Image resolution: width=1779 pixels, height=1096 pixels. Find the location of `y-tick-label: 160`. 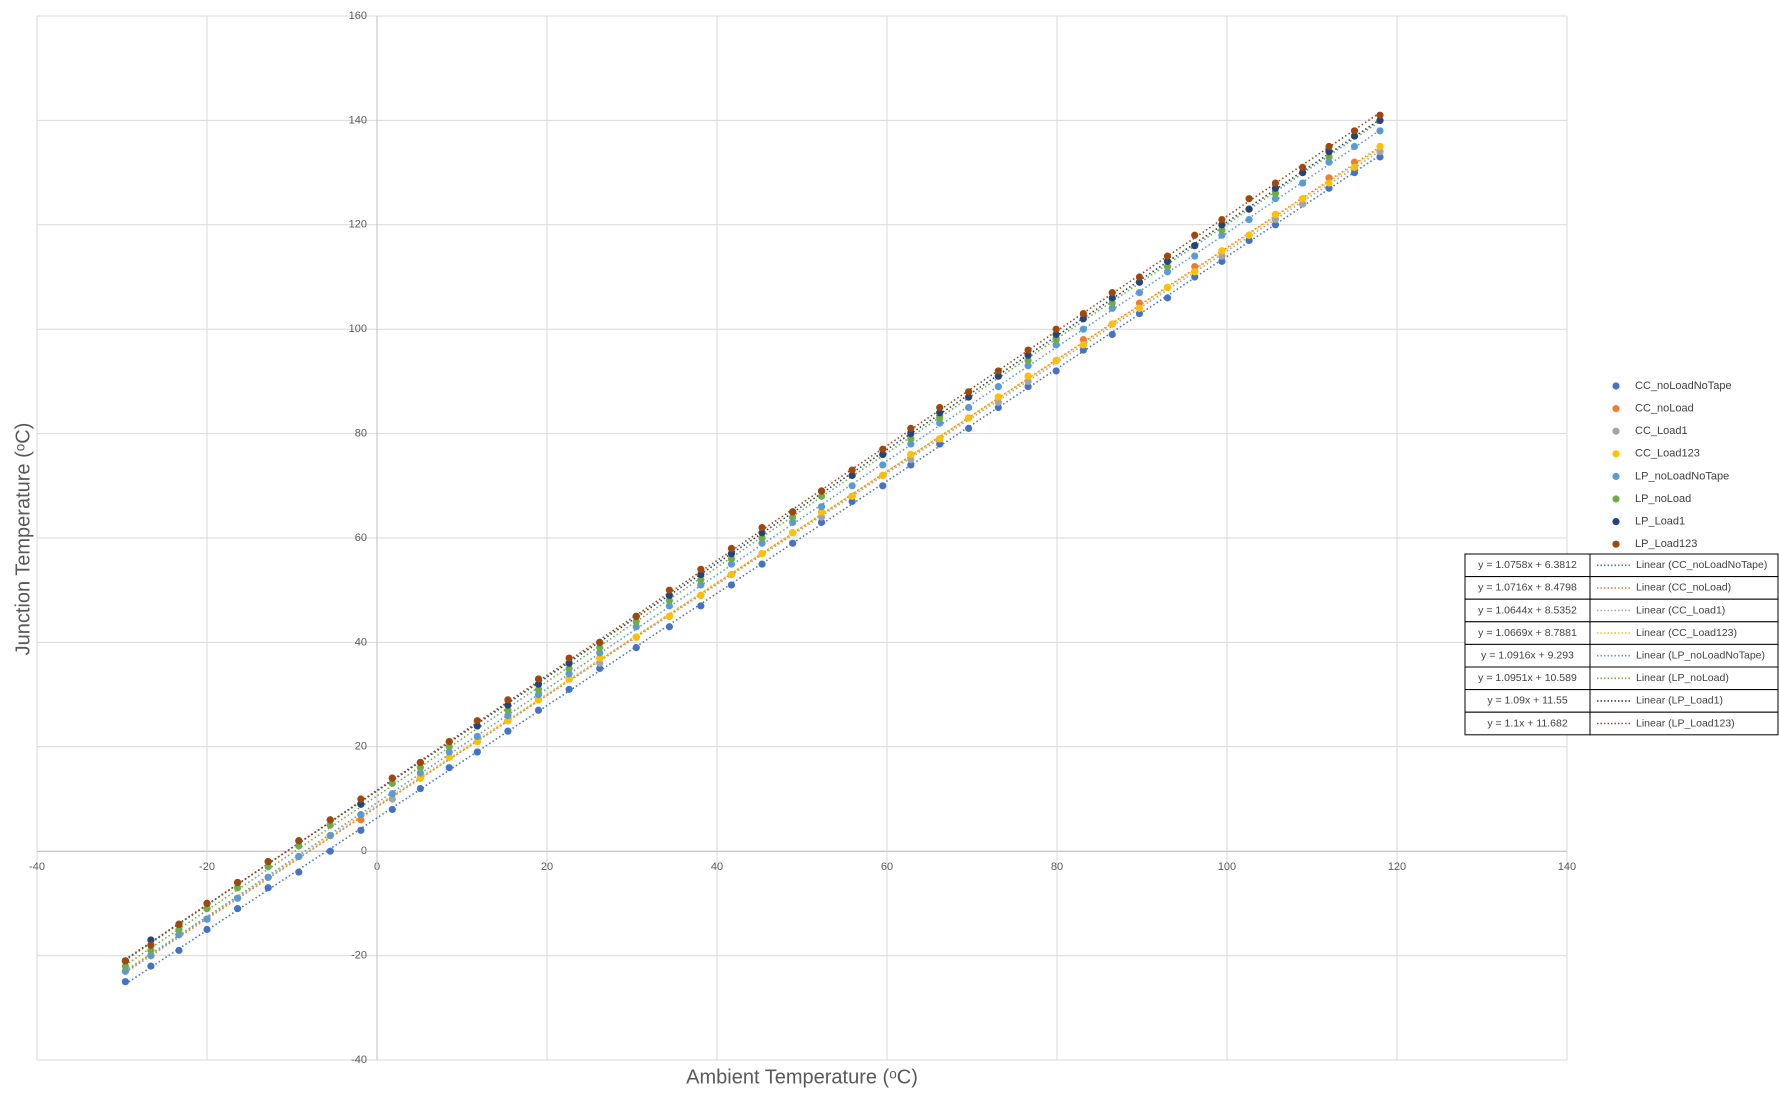

y-tick-label: 160 is located at coordinates (358, 16).